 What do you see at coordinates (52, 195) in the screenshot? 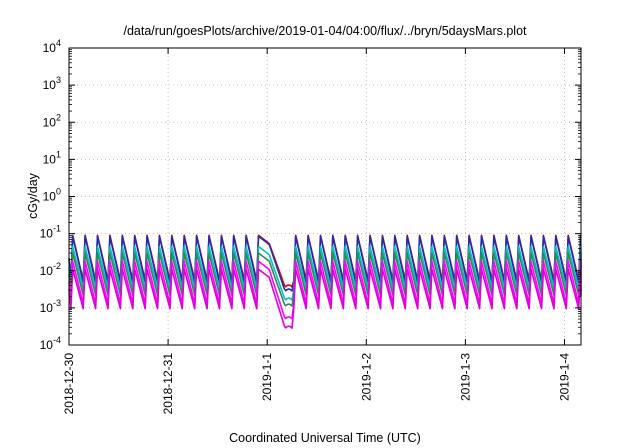
I see `y-tick-label: 10⁰` at bounding box center [52, 195].